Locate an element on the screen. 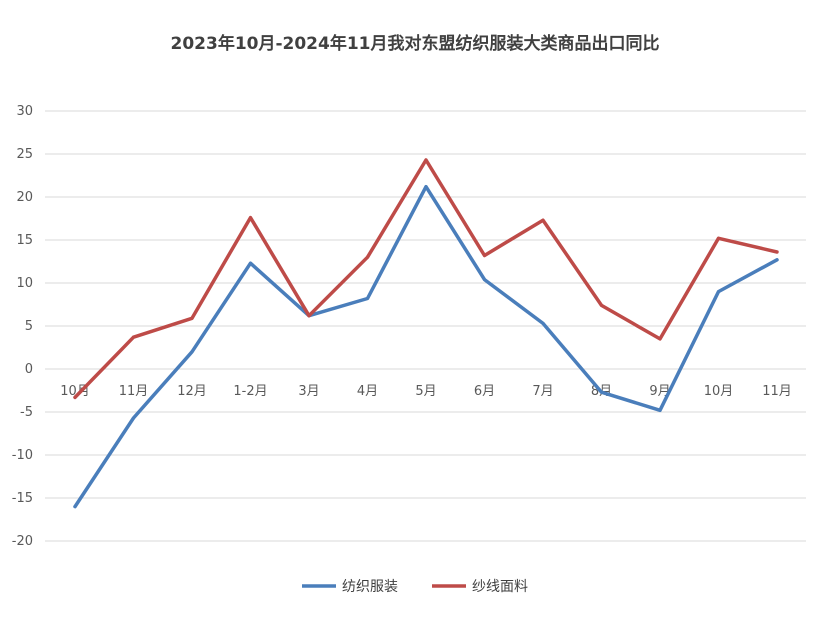  y-tick-label: 30 is located at coordinates (24, 111).